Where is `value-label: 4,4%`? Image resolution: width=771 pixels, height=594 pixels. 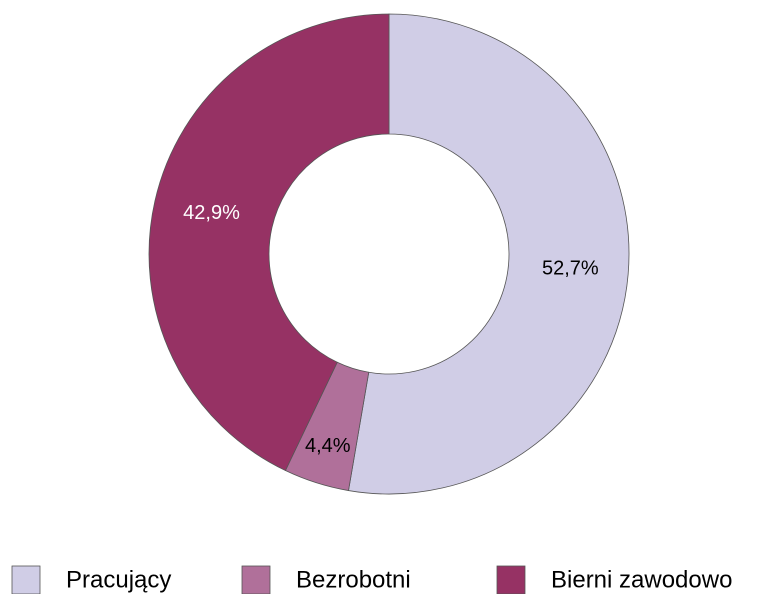 value-label: 4,4% is located at coordinates (328, 446).